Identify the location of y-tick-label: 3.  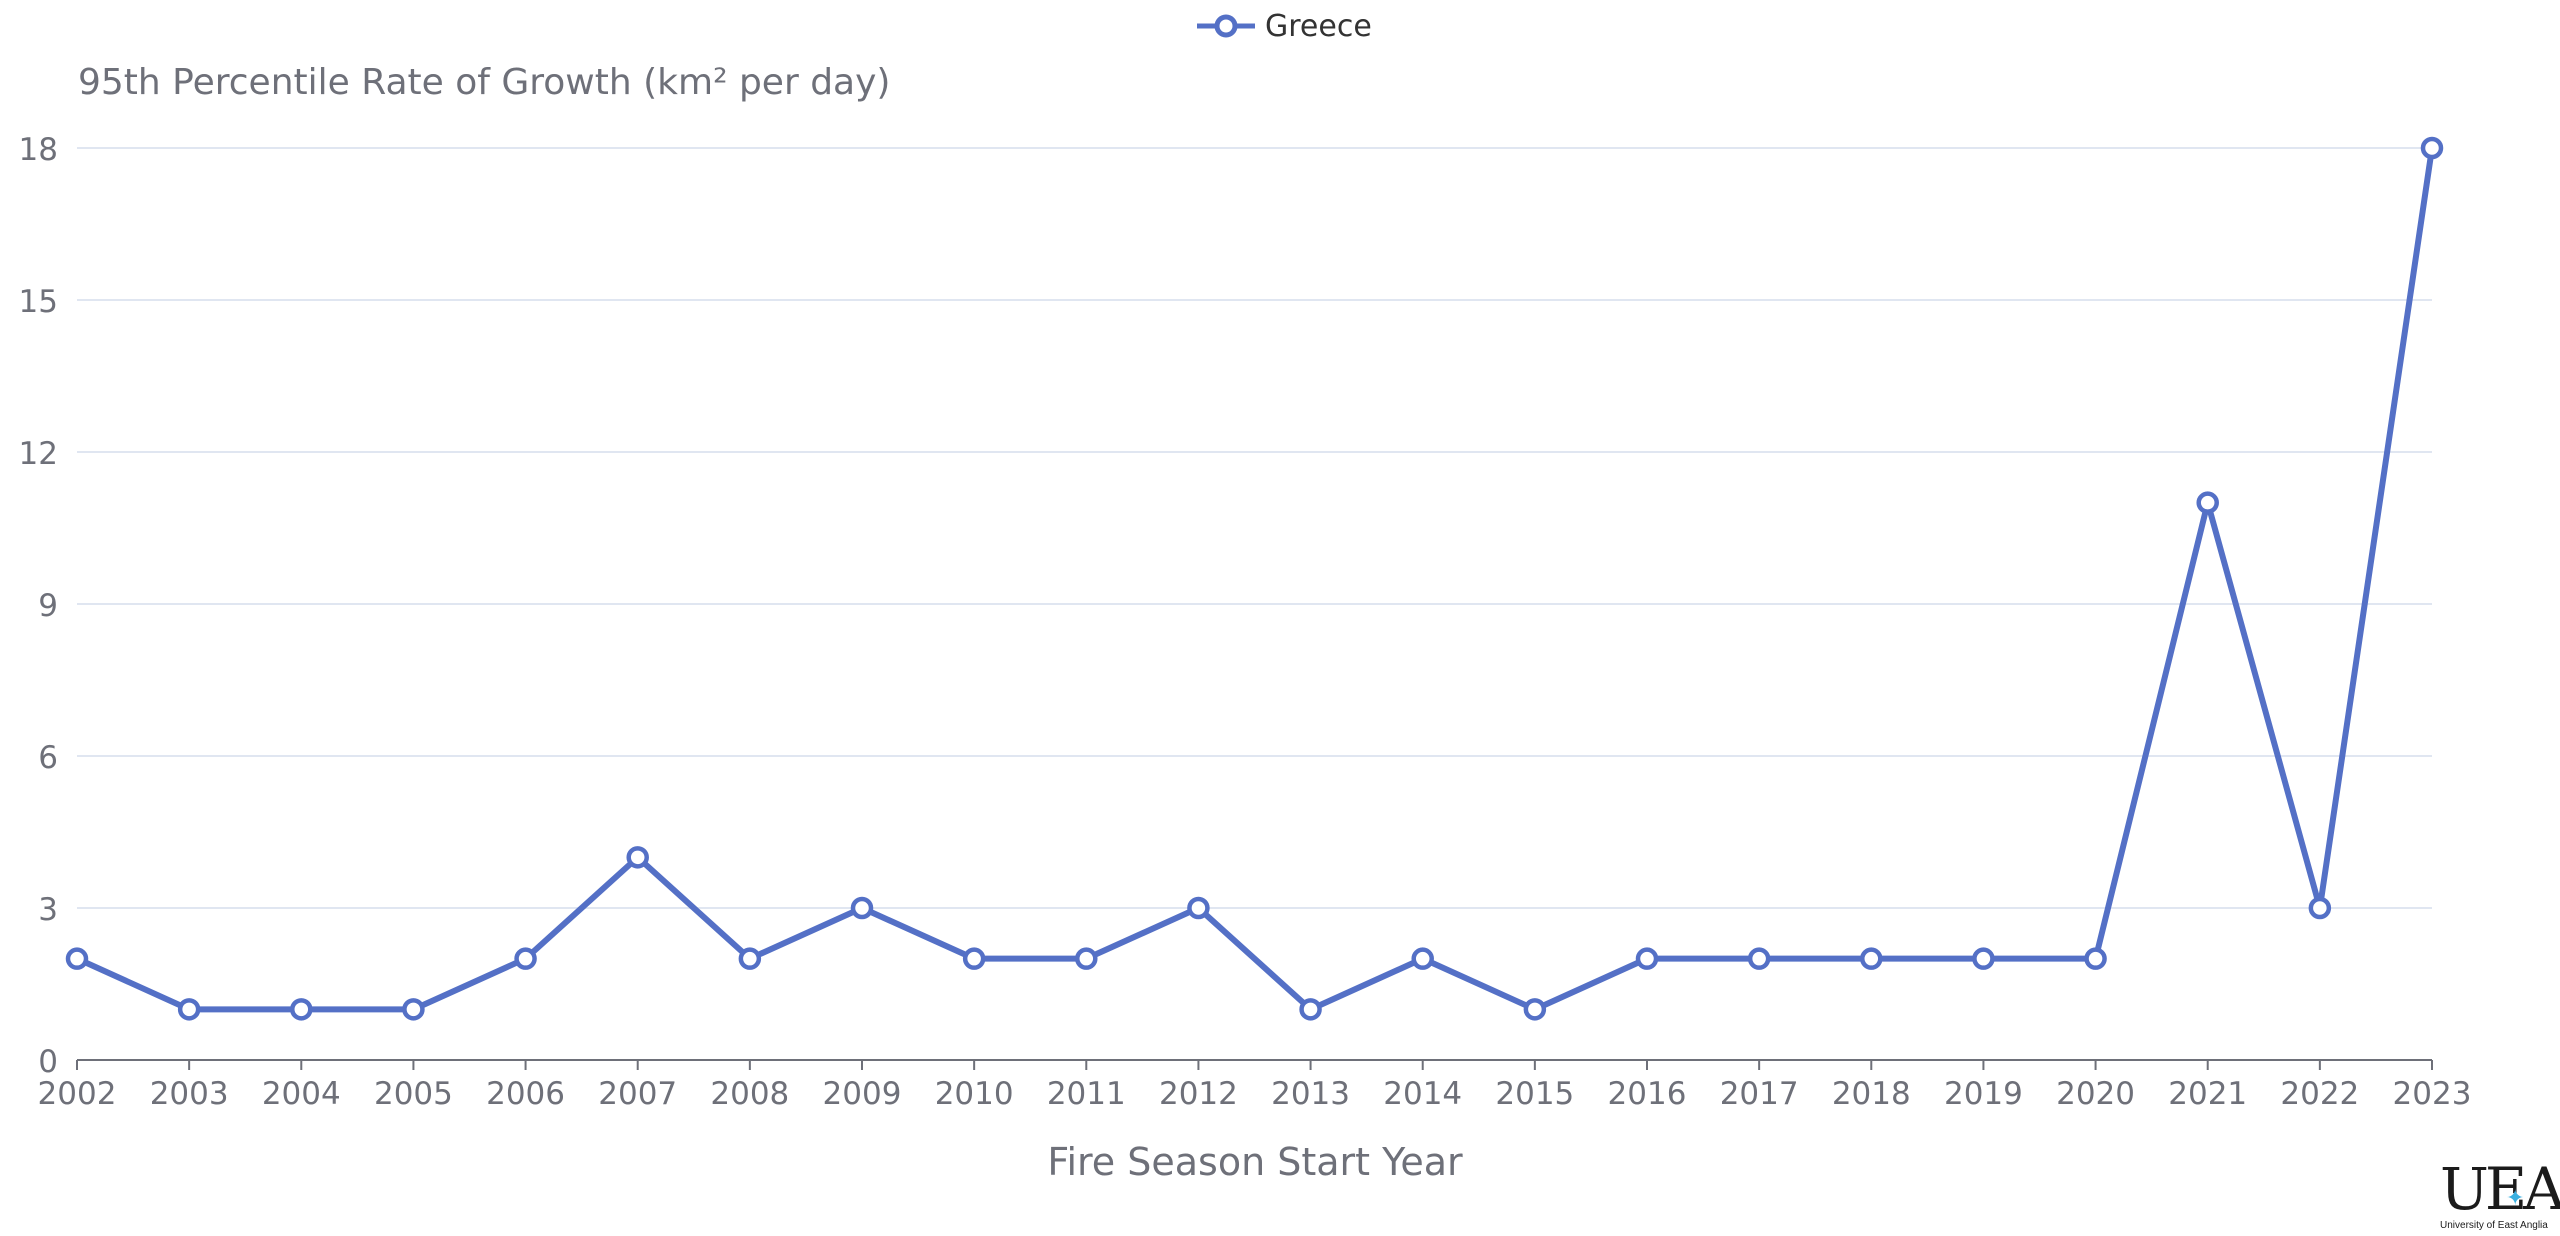
(48, 910).